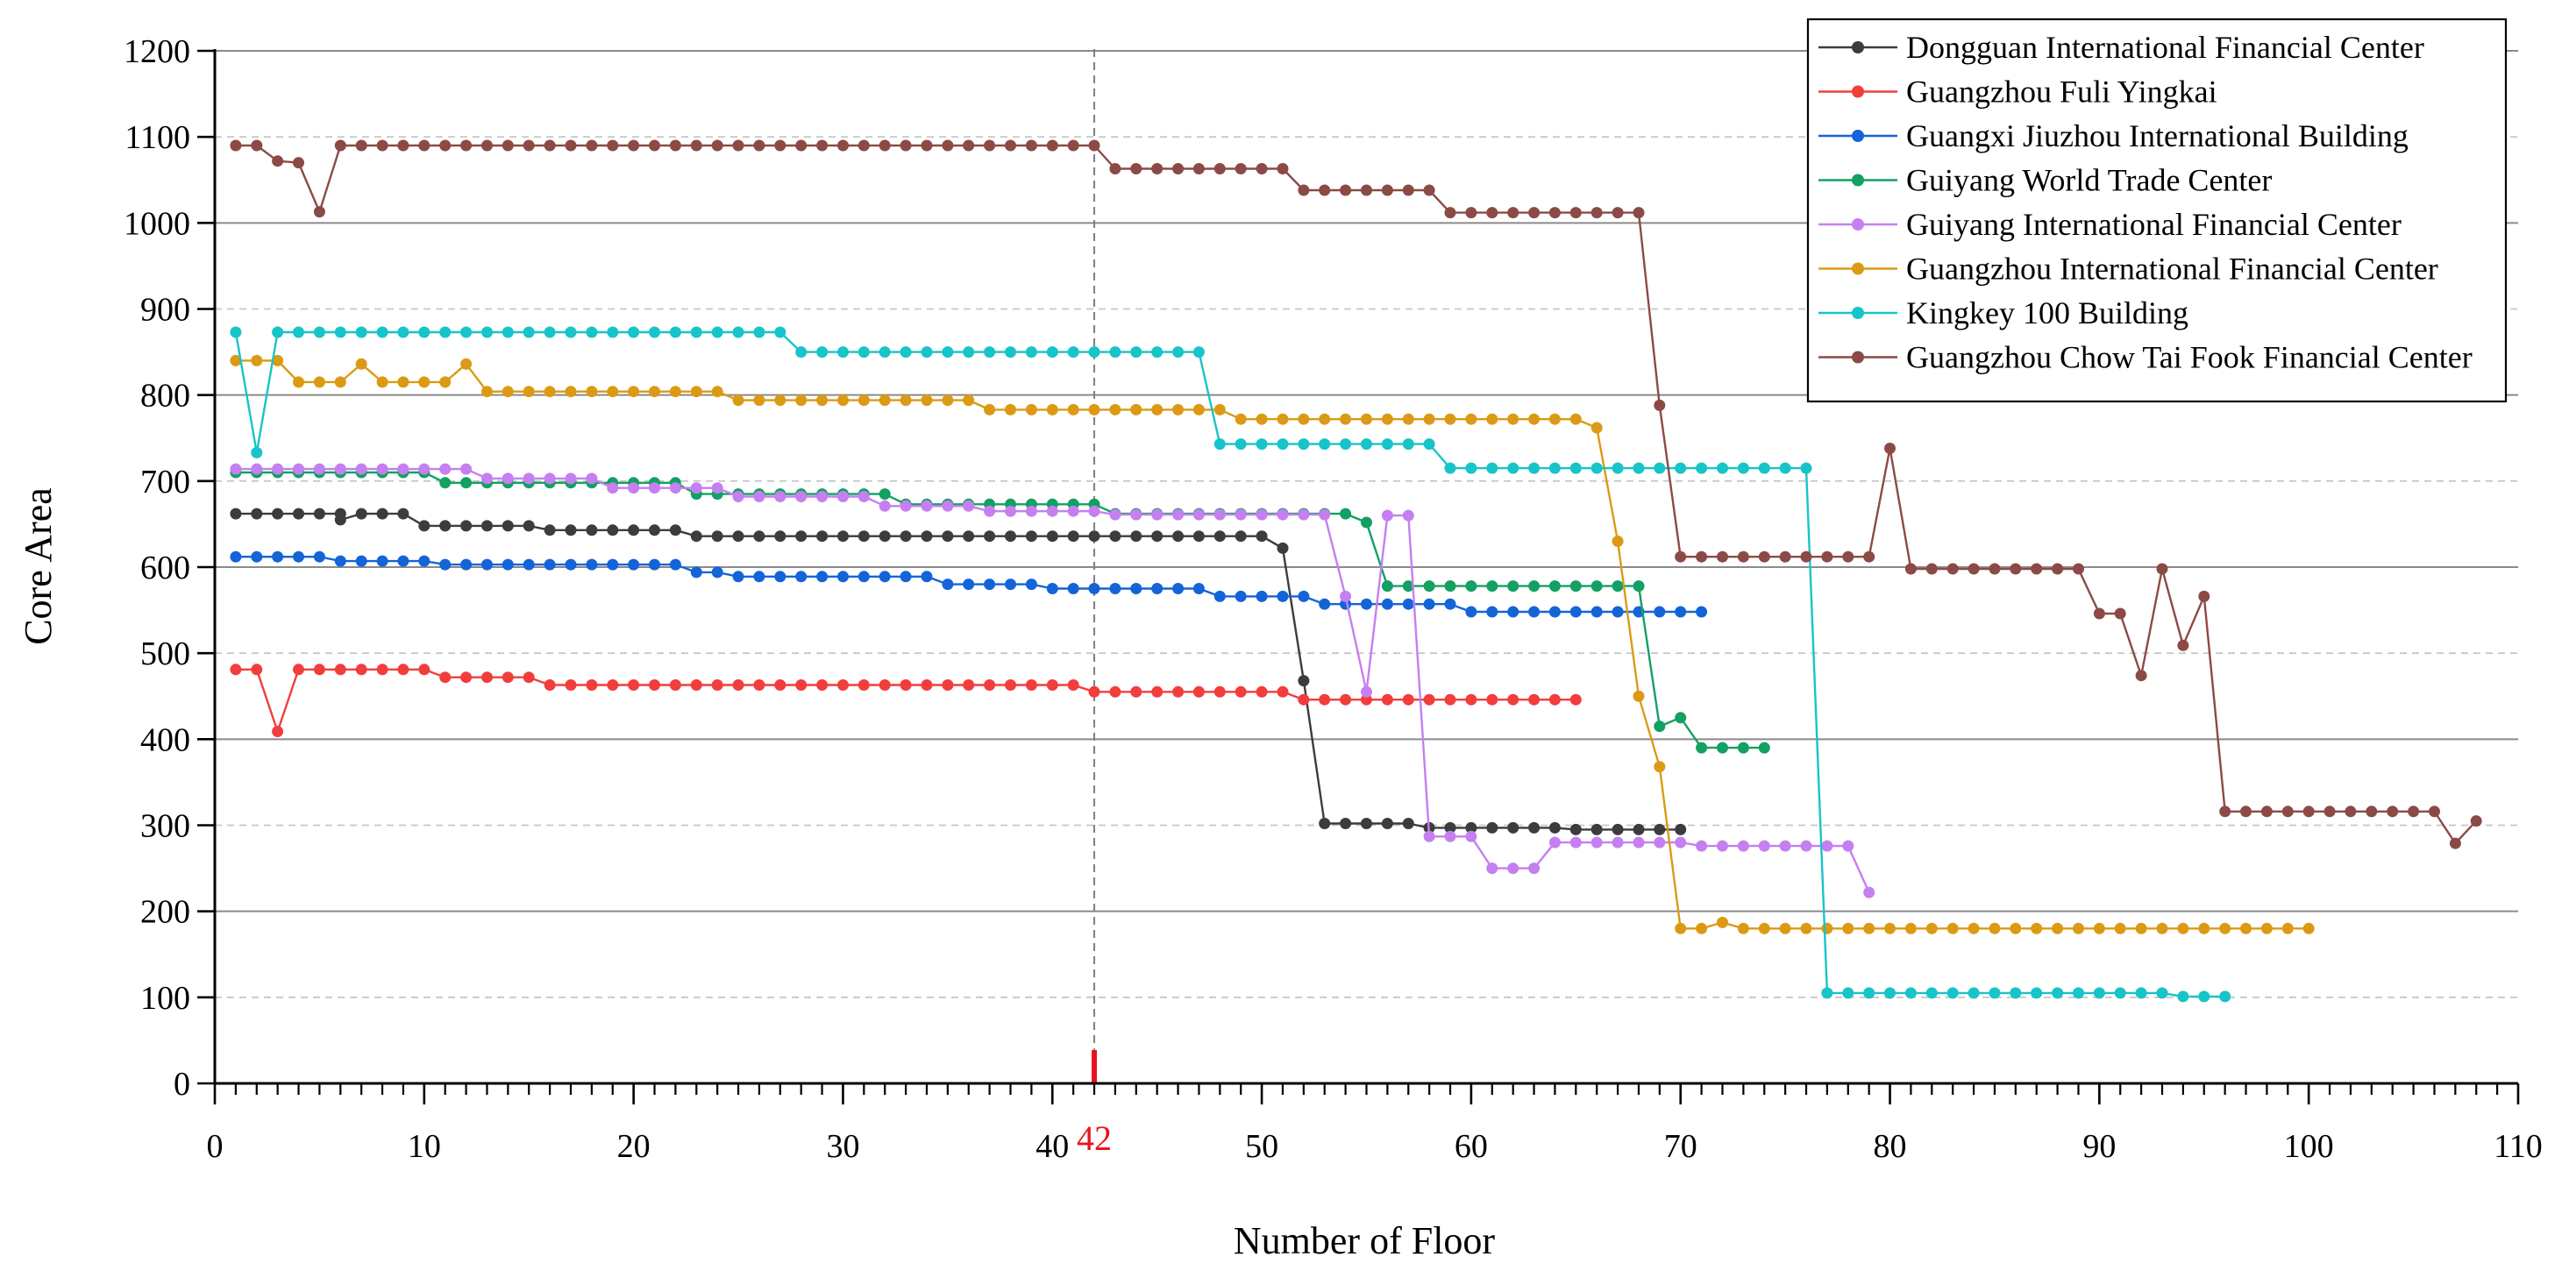 The height and width of the screenshot is (1285, 2576). I want to click on legend-label: Guangzhou Chow Tai Fook Financial Center, so click(2189, 357).